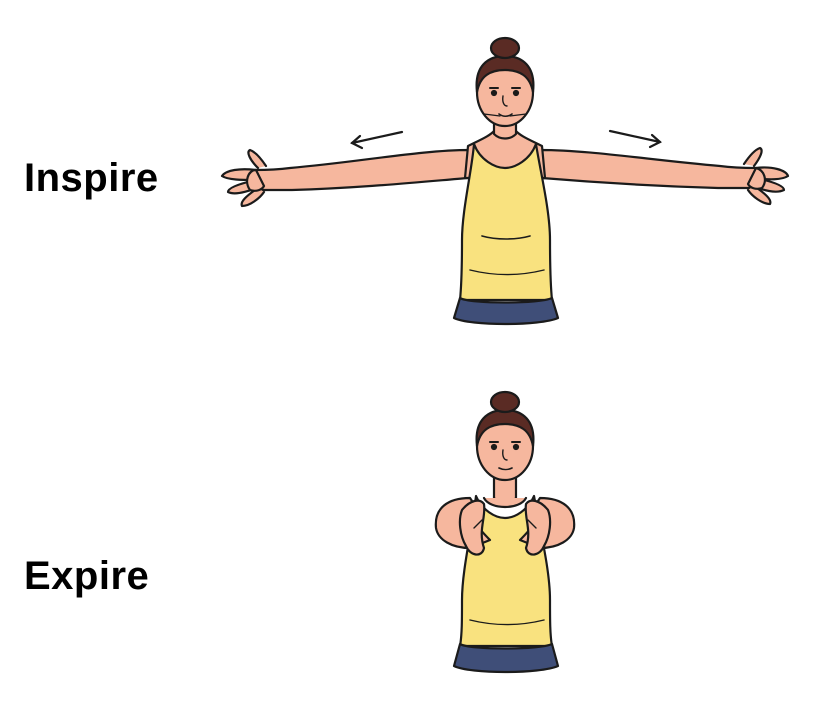 The height and width of the screenshot is (705, 813). I want to click on tank-top, so click(506, 222).